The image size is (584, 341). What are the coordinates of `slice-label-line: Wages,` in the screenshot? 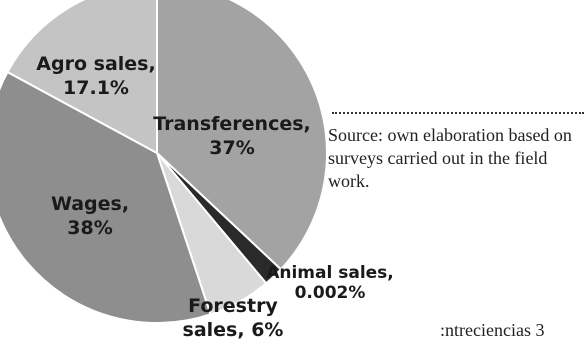 It's located at (90, 204).